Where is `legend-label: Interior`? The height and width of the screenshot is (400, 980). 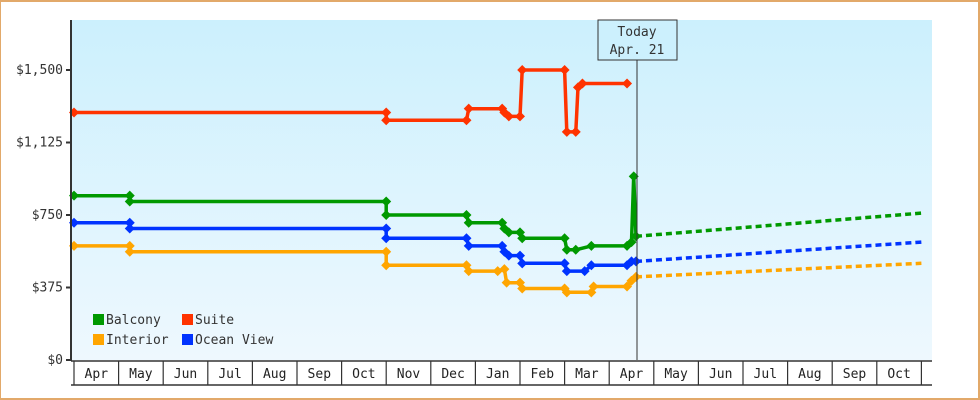 legend-label: Interior is located at coordinates (137, 340).